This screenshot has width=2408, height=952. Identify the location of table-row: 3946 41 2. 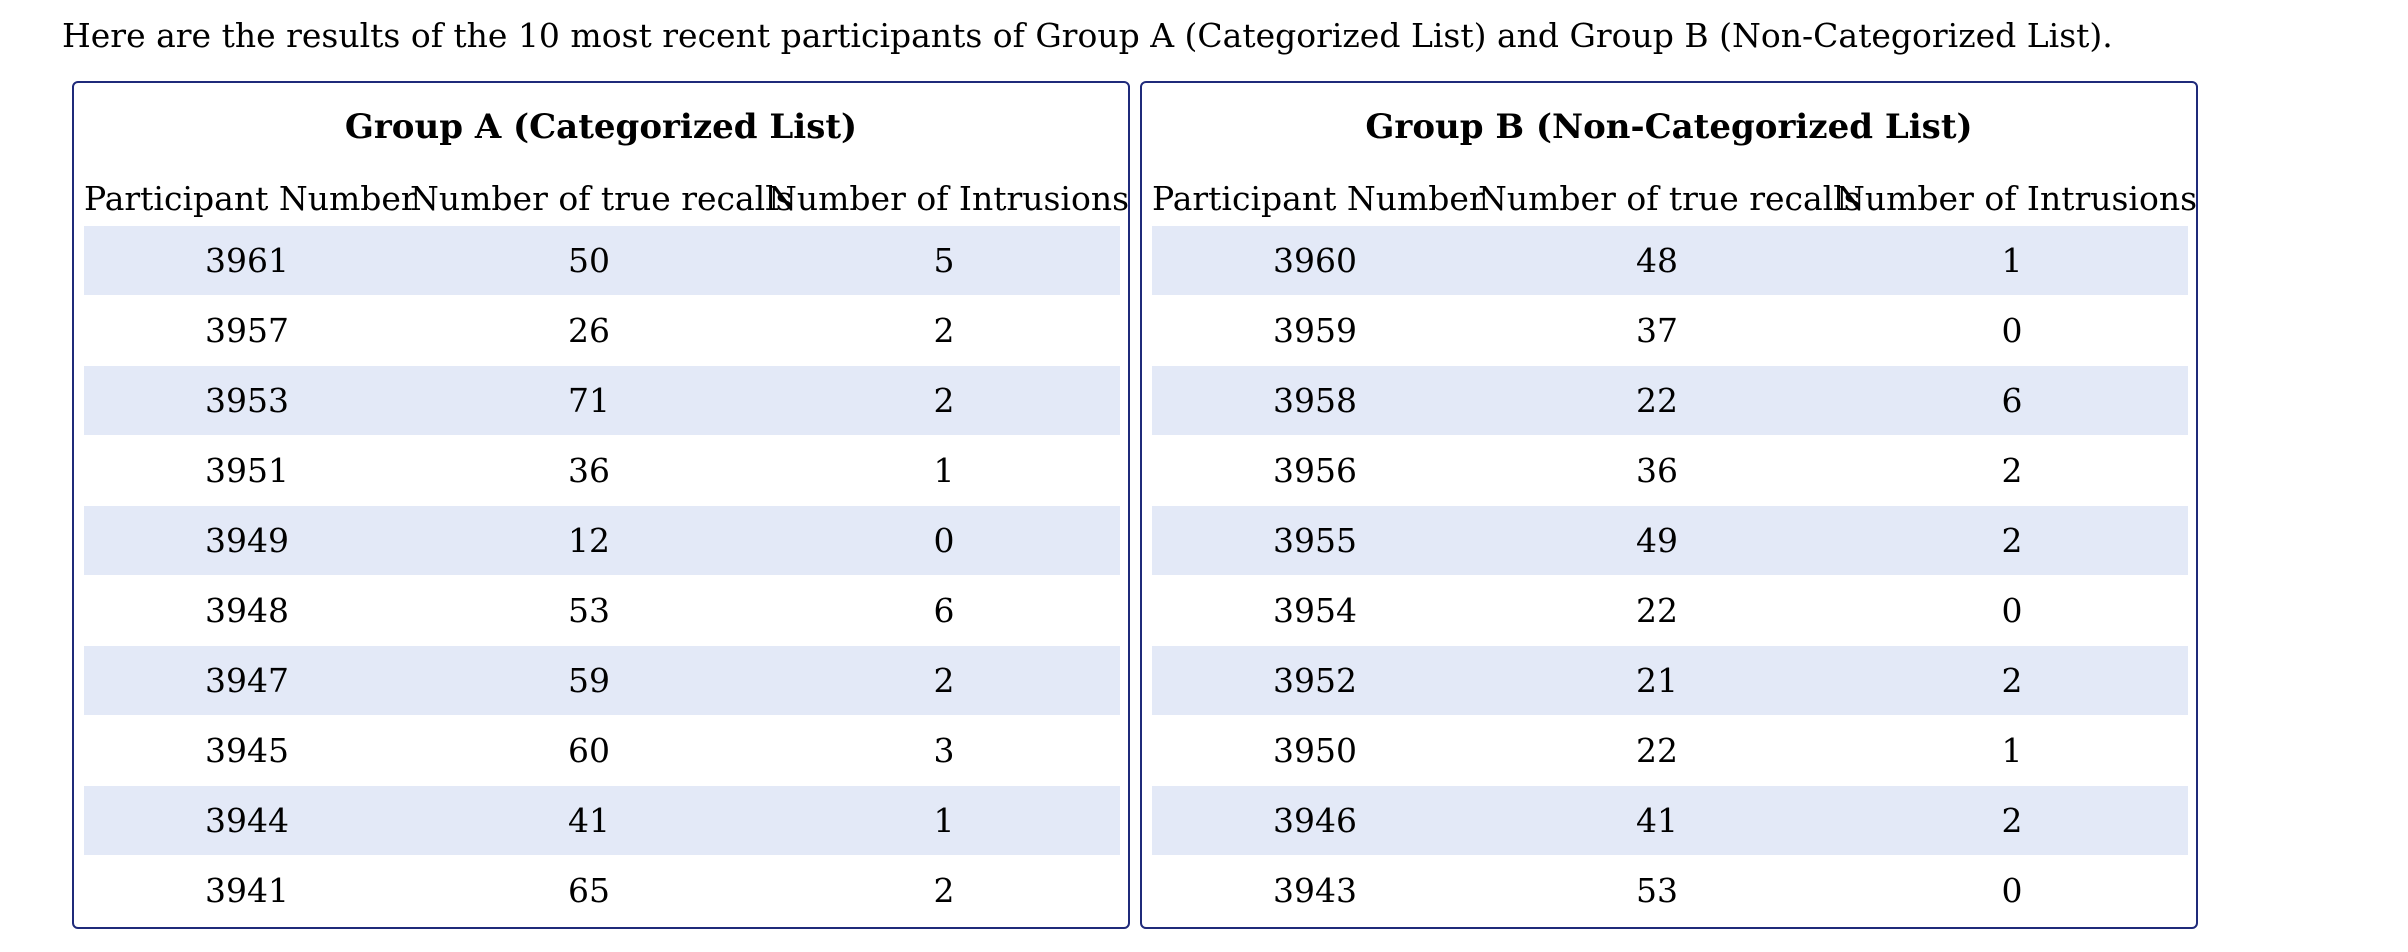
(1670, 820).